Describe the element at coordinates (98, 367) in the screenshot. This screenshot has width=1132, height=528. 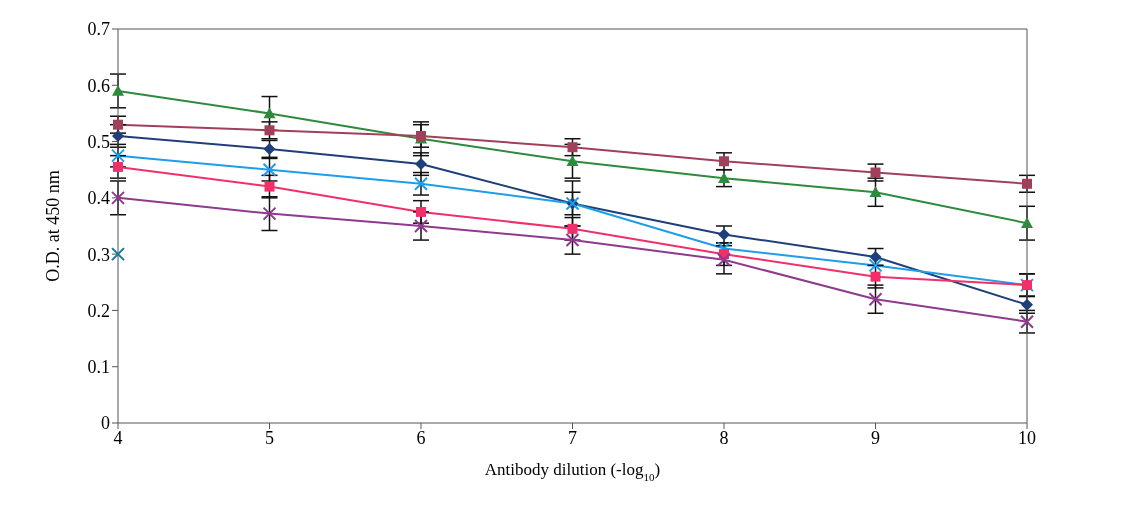
I see `y-tick-label: 0.1` at that location.